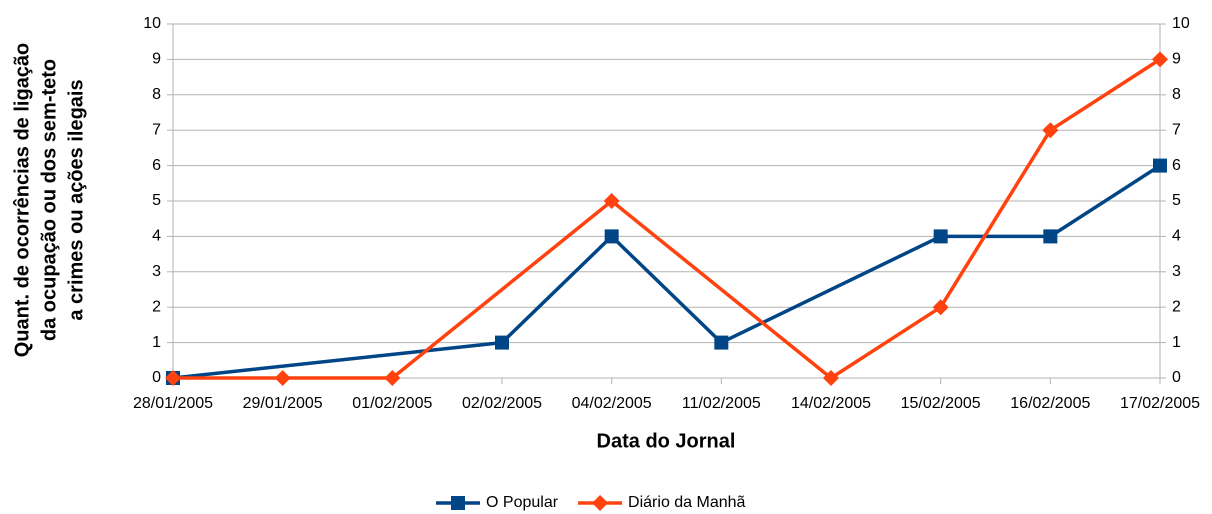 Image resolution: width=1212 pixels, height=514 pixels. I want to click on y2-tick-label: 3, so click(1176, 271).